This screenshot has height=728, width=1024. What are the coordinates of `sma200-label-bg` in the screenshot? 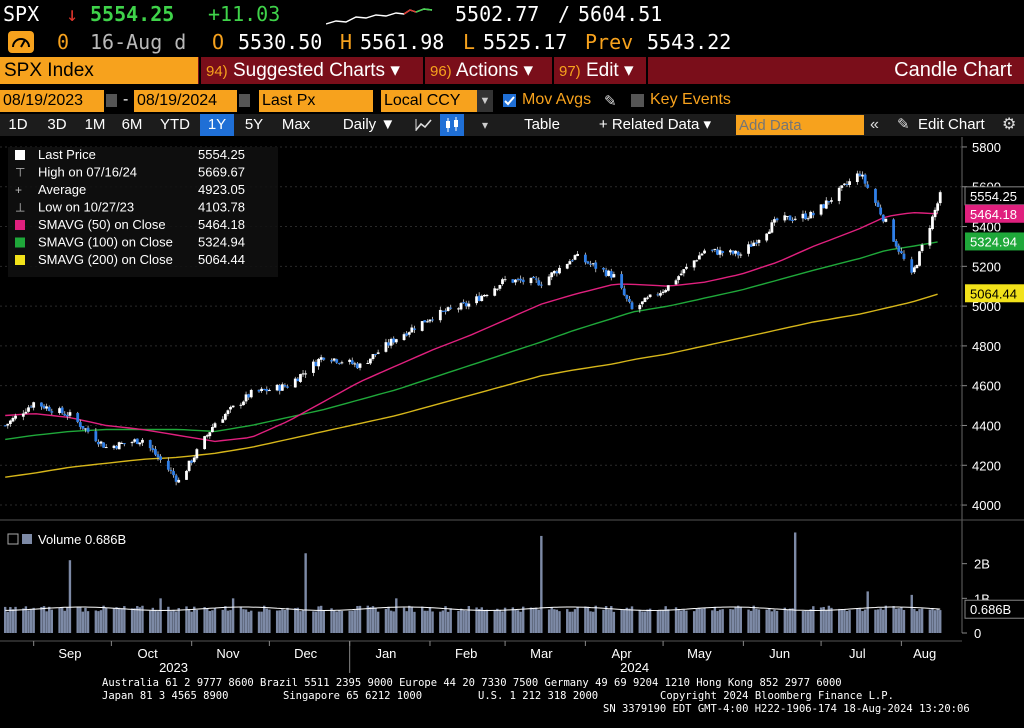 It's located at (994, 293).